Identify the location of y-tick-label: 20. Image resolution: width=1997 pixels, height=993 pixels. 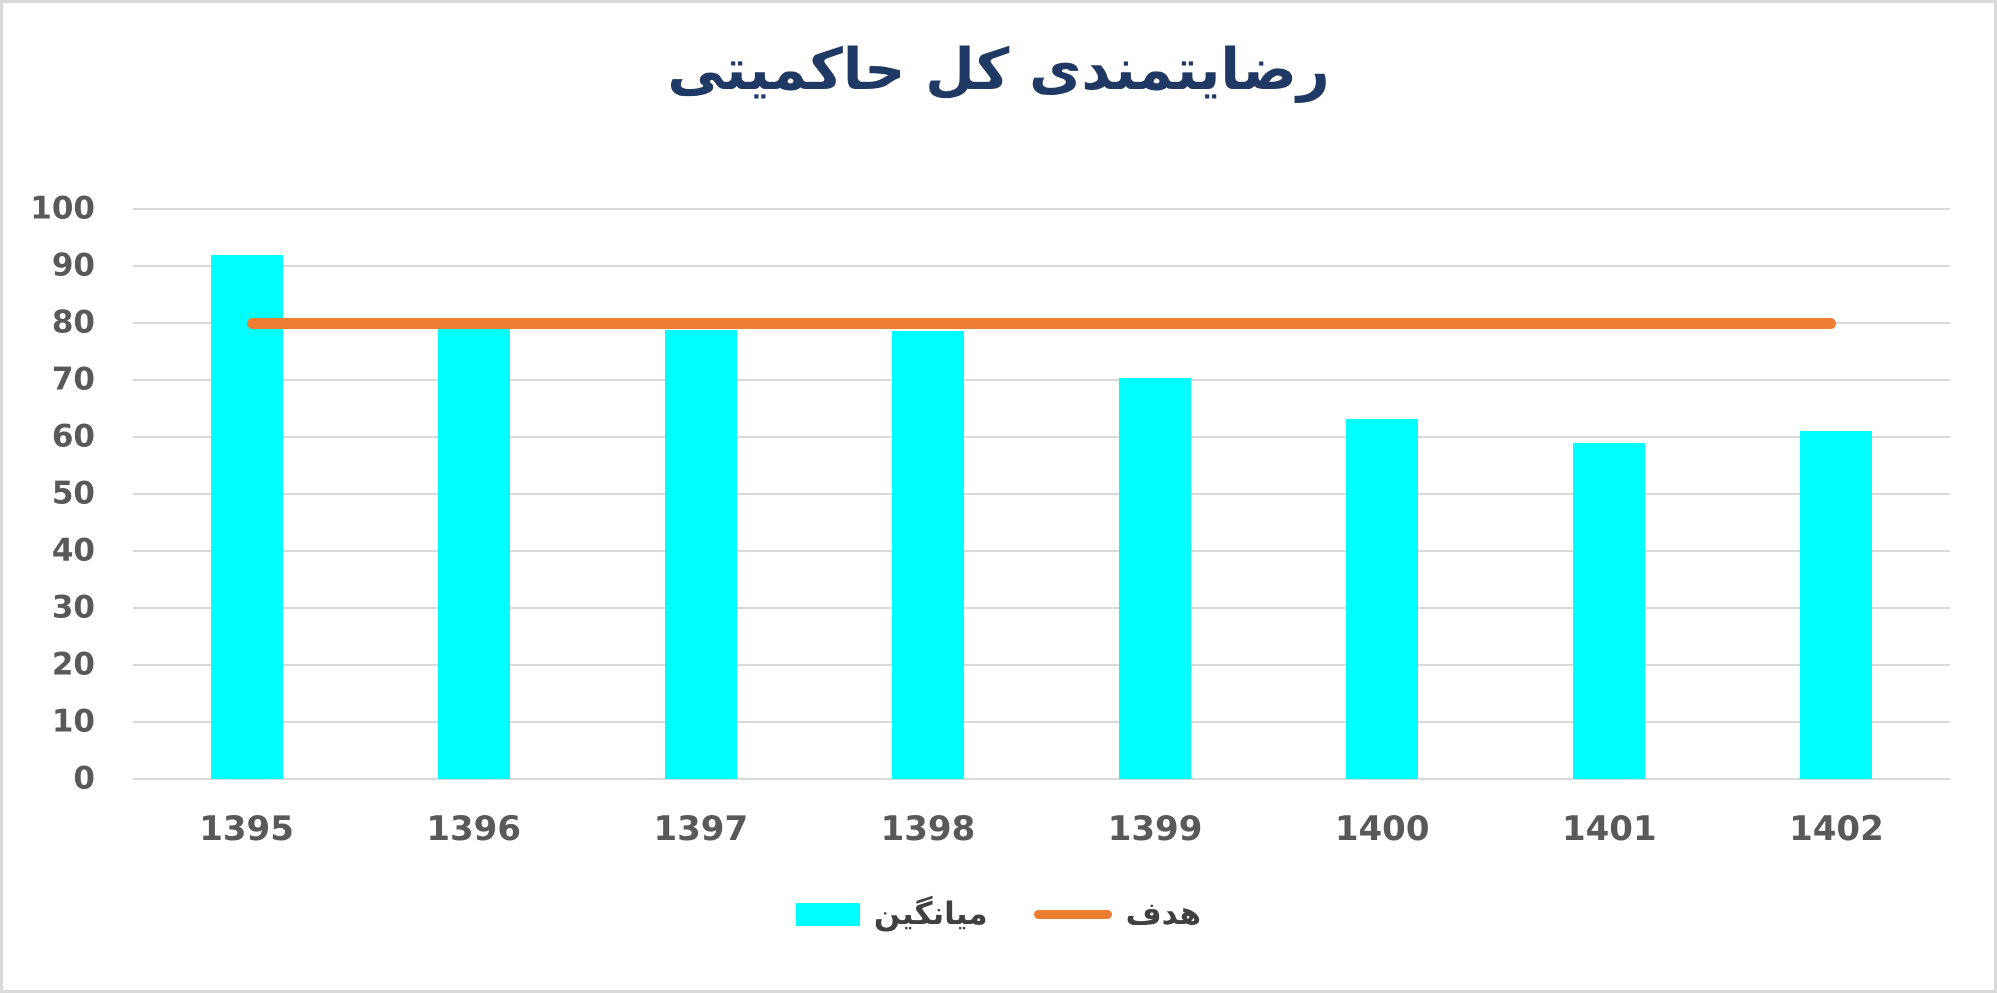
(73, 664).